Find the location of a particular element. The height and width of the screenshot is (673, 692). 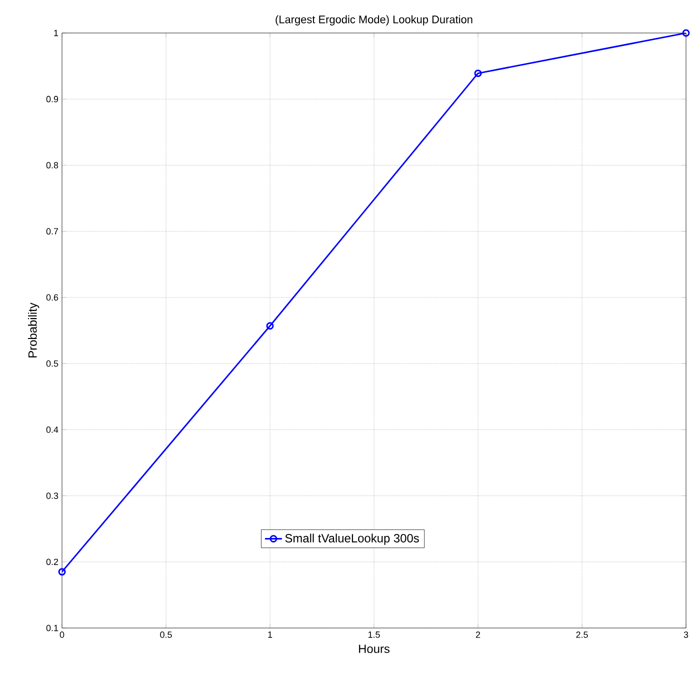

legend-label: Small tValueLookup 300s is located at coordinates (352, 539).